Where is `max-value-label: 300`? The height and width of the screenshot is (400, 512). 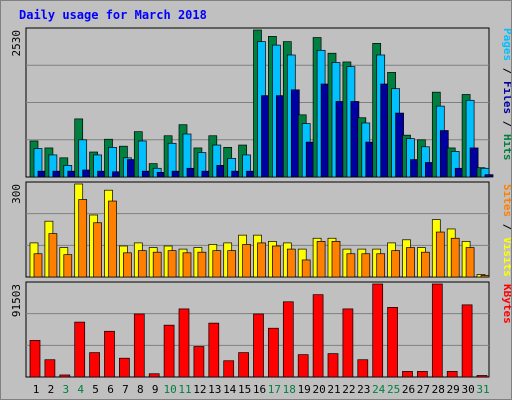
max-value-label: 300 is located at coordinates (16, 194).